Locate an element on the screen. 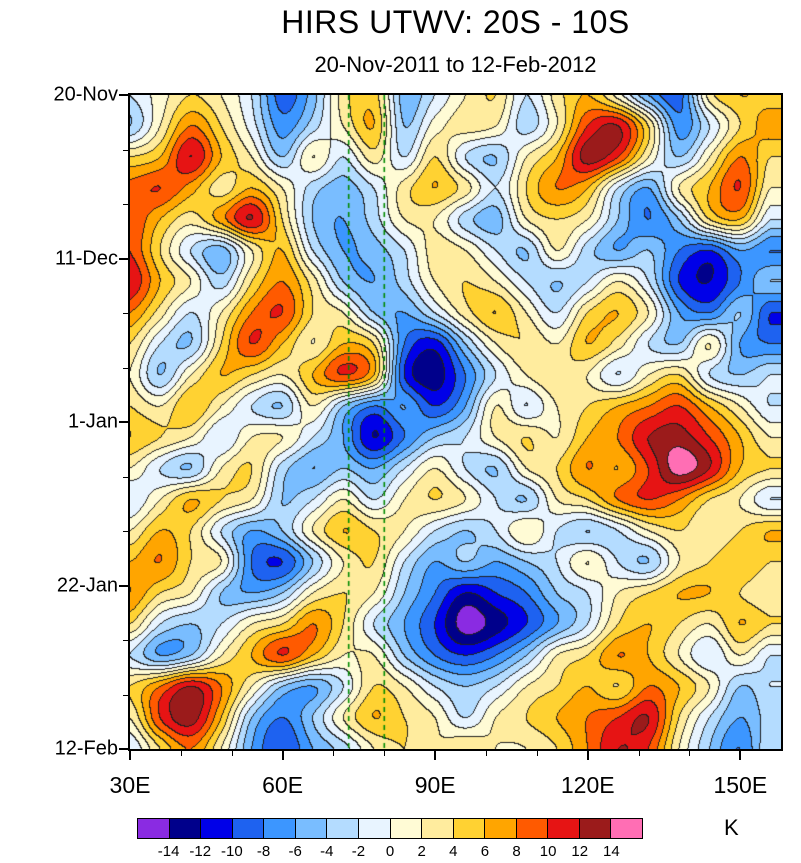 The image size is (801, 863). colorbar-tick-label: -10 is located at coordinates (232, 851).